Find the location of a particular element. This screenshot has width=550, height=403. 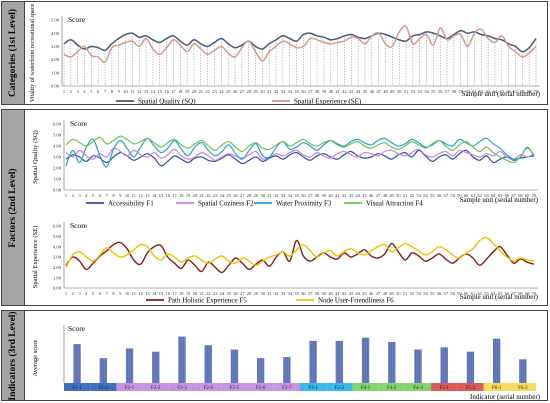

x-tick-label: 6 is located at coordinates (100, 293).